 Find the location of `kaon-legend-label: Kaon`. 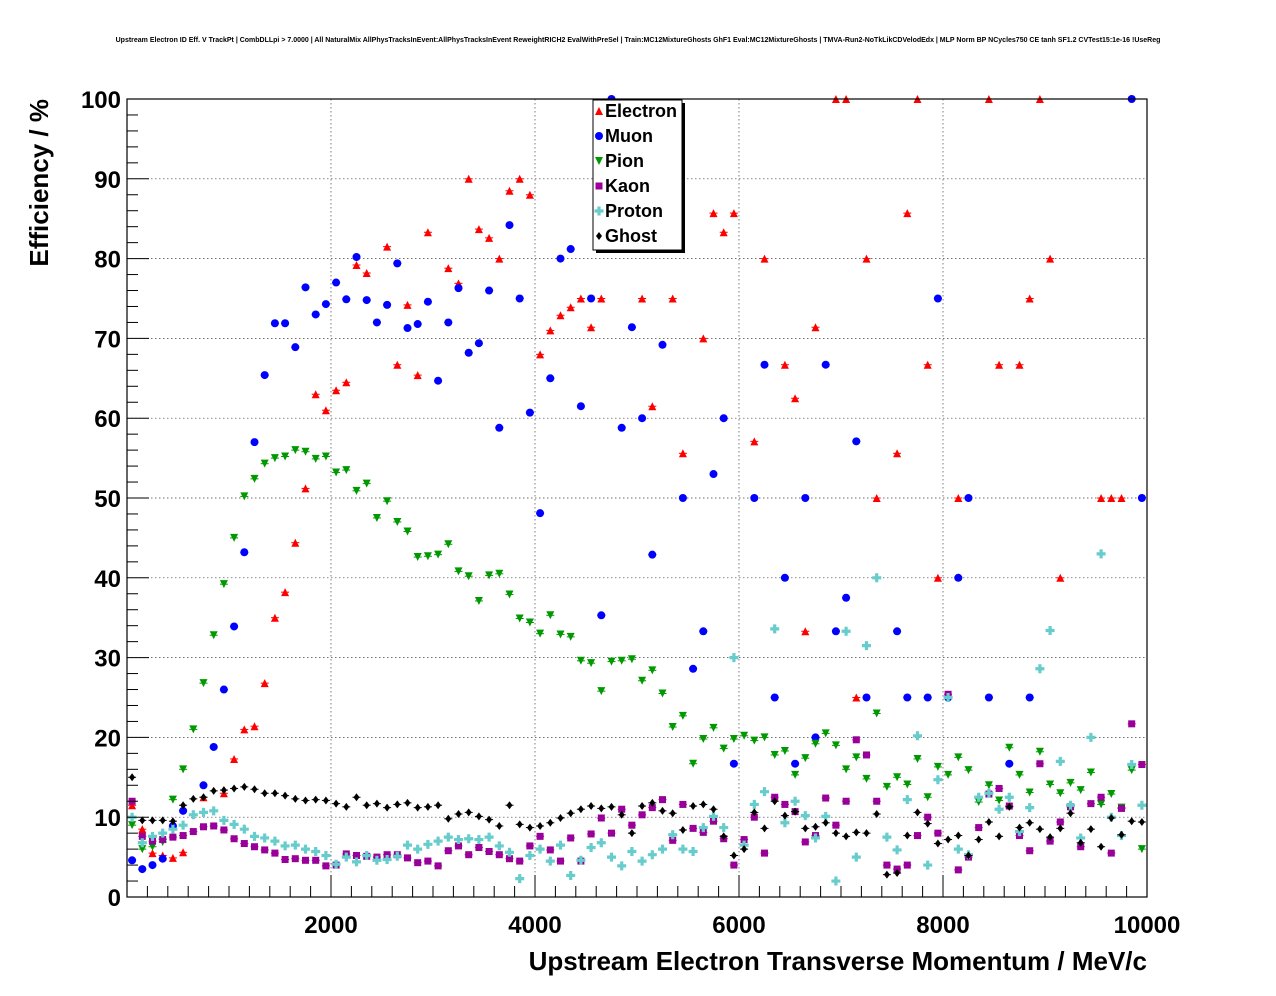

kaon-legend-label: Kaon is located at coordinates (627, 186).